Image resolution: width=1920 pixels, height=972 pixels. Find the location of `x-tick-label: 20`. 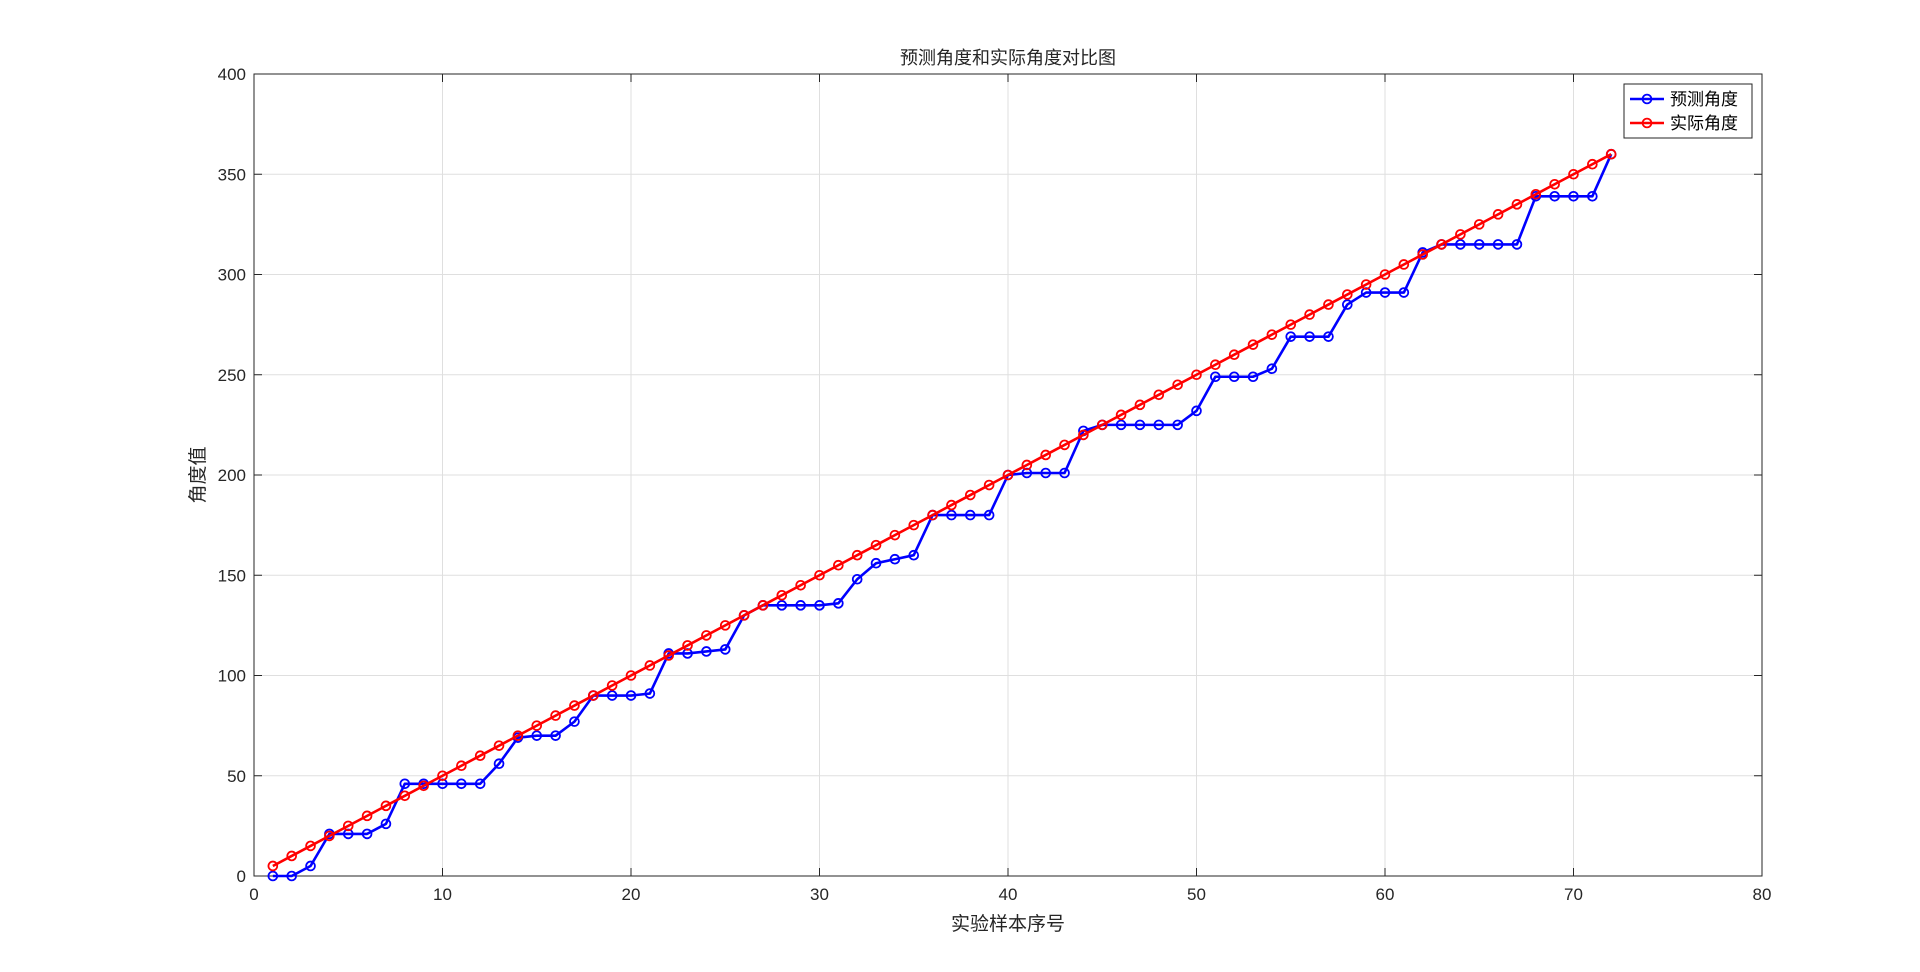

x-tick-label: 20 is located at coordinates (631, 894).